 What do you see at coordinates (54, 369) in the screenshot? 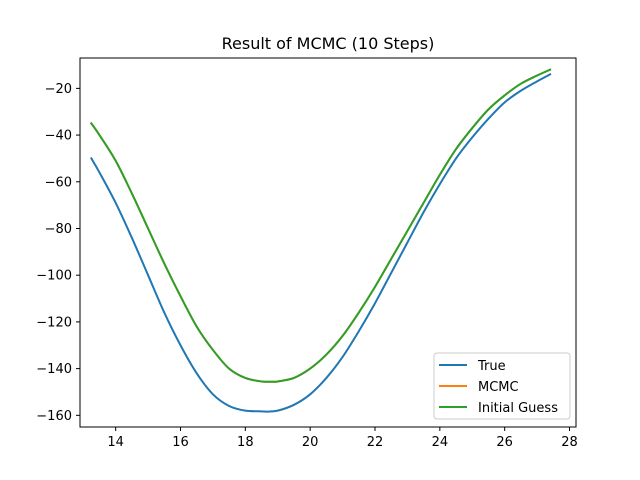
I see `y-tick-label: −140` at bounding box center [54, 369].